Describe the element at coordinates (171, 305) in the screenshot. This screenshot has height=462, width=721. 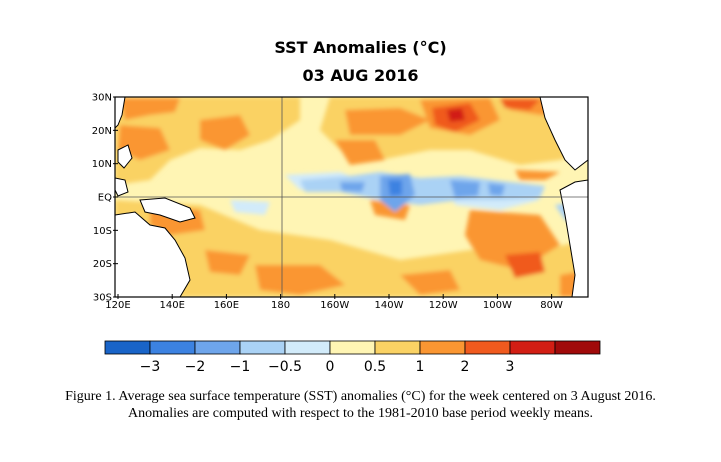
I see `lon-label: 140E` at that location.